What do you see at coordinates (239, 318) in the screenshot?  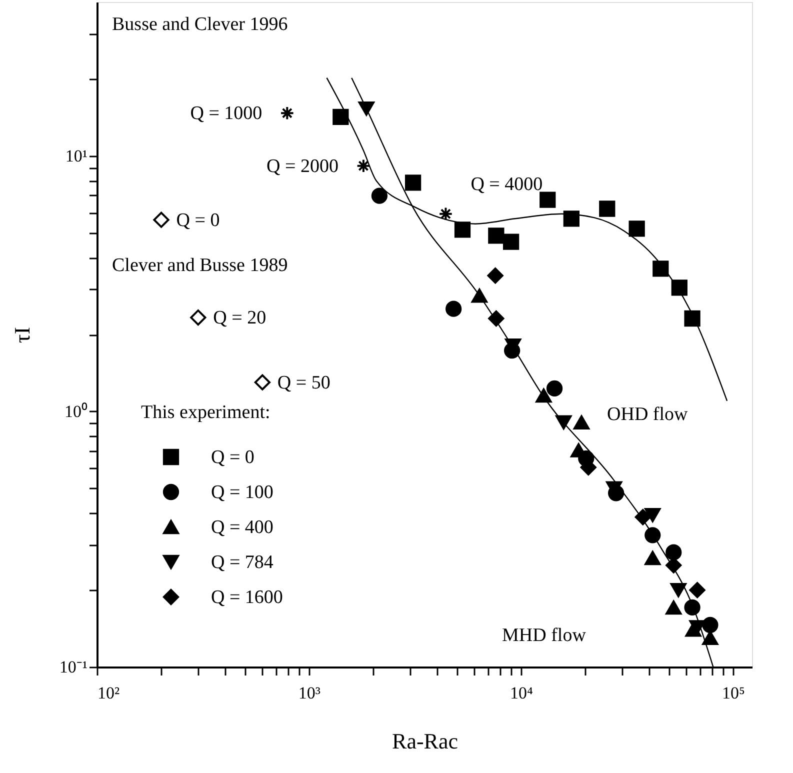 I see `annotation: Q = 20` at bounding box center [239, 318].